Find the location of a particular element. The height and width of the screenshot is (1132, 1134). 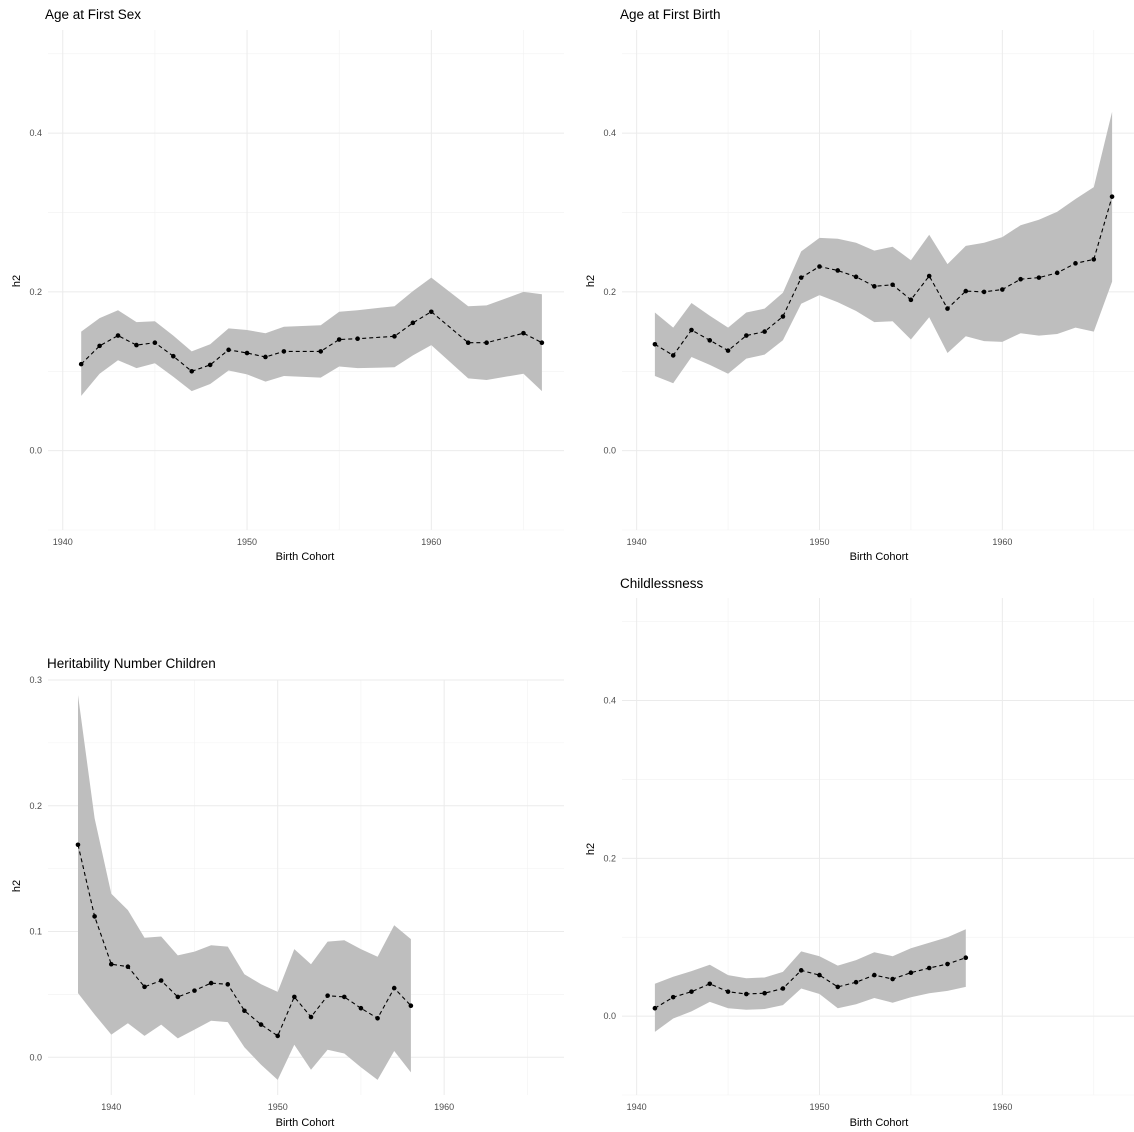

panel-title: Age at First Birth is located at coordinates (670, 14).